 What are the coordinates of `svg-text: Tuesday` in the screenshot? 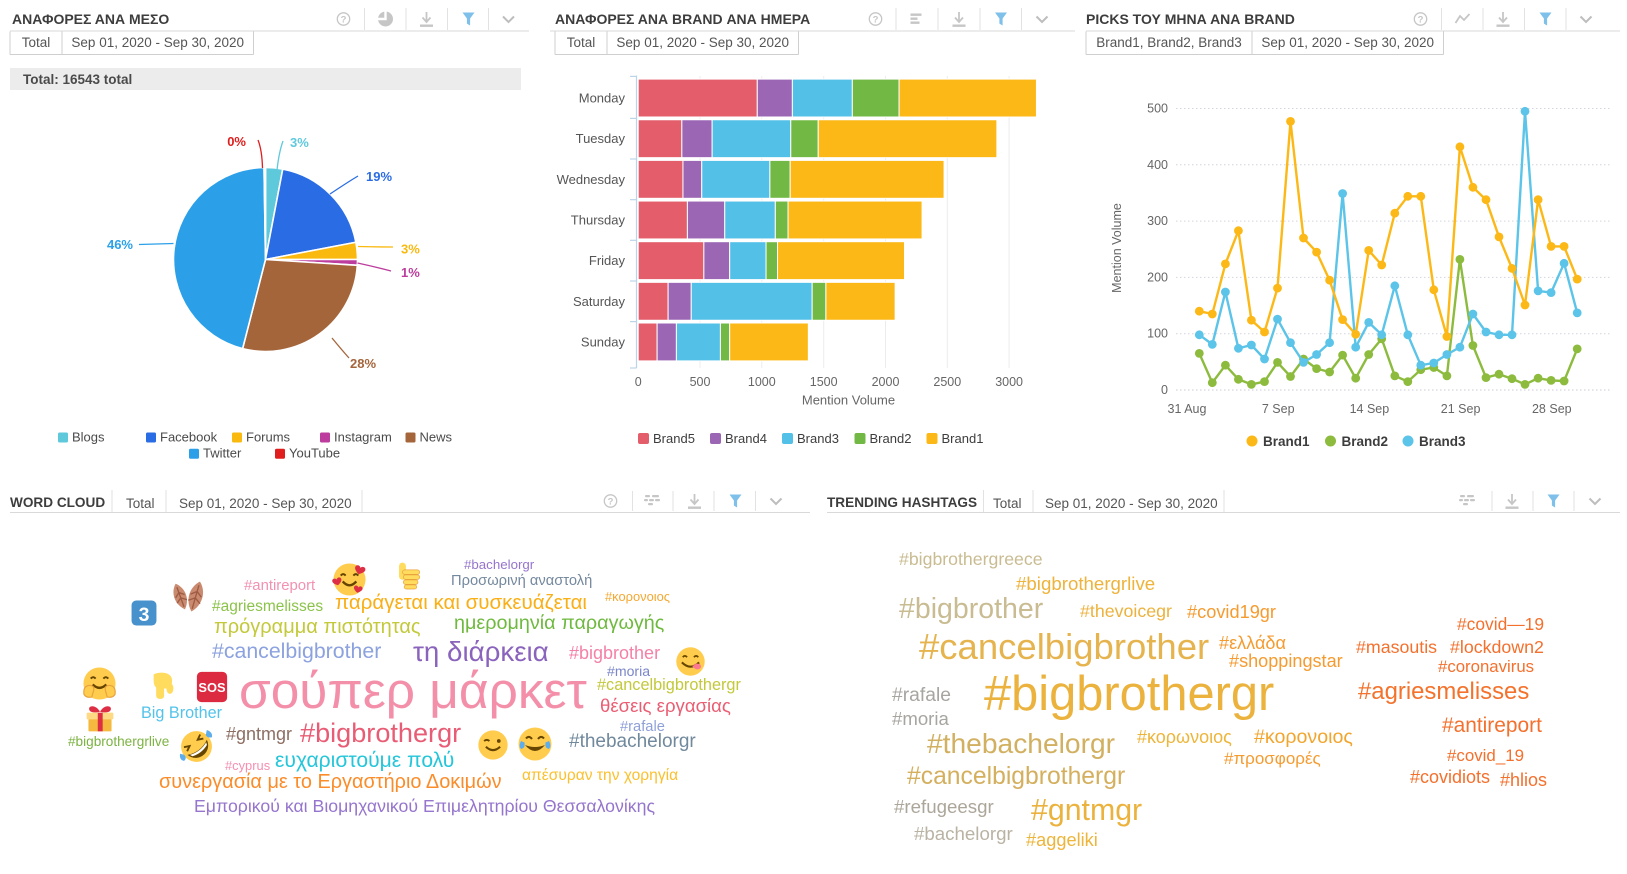 It's located at (601, 138).